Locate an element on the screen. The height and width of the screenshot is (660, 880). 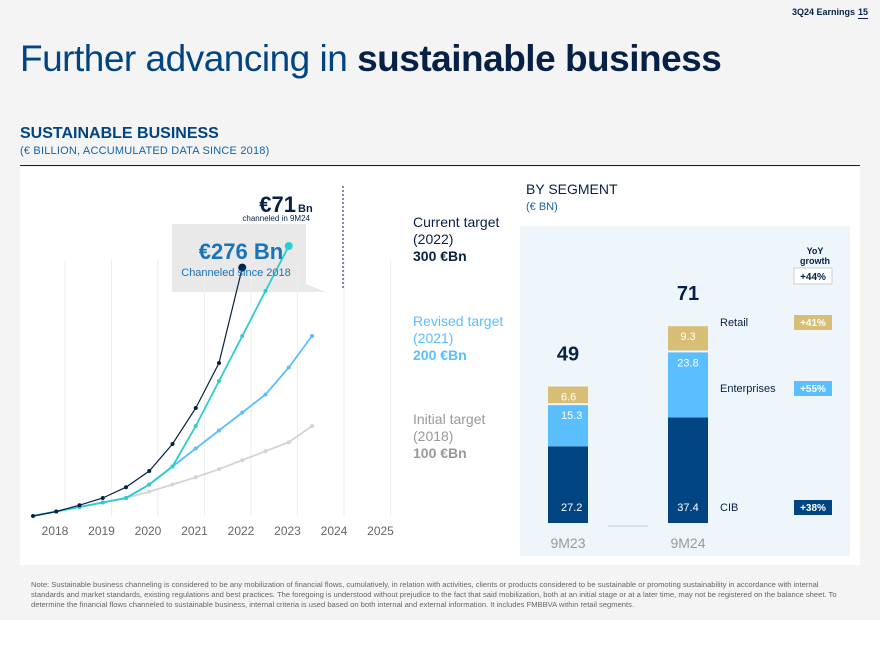
section-rule is located at coordinates (440, 165).